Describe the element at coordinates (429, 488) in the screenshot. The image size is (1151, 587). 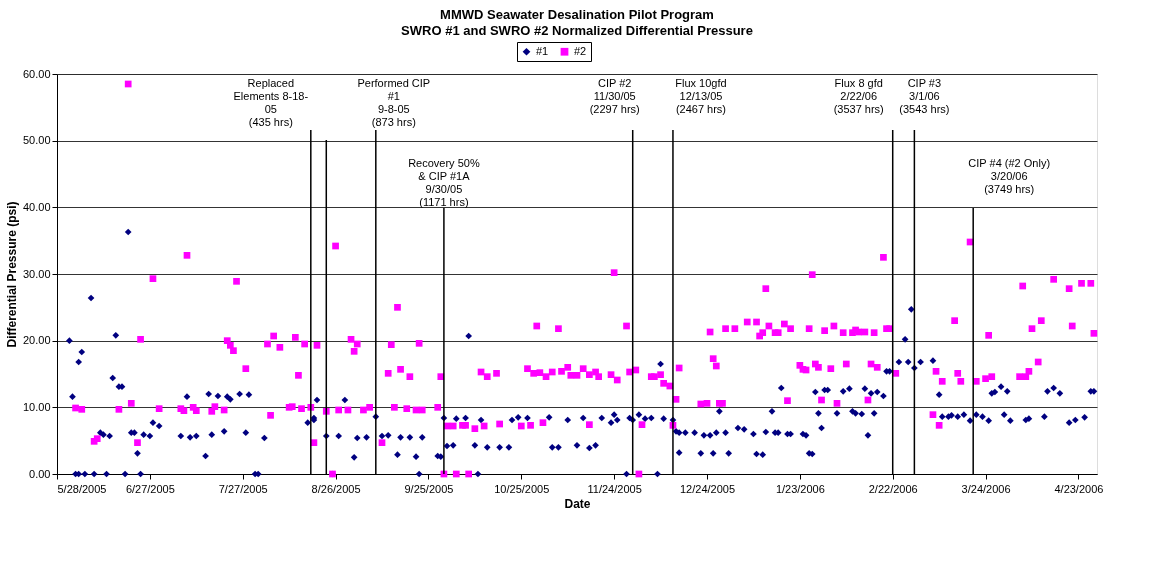
I see `x-tick-label: 9/25/2005` at that location.